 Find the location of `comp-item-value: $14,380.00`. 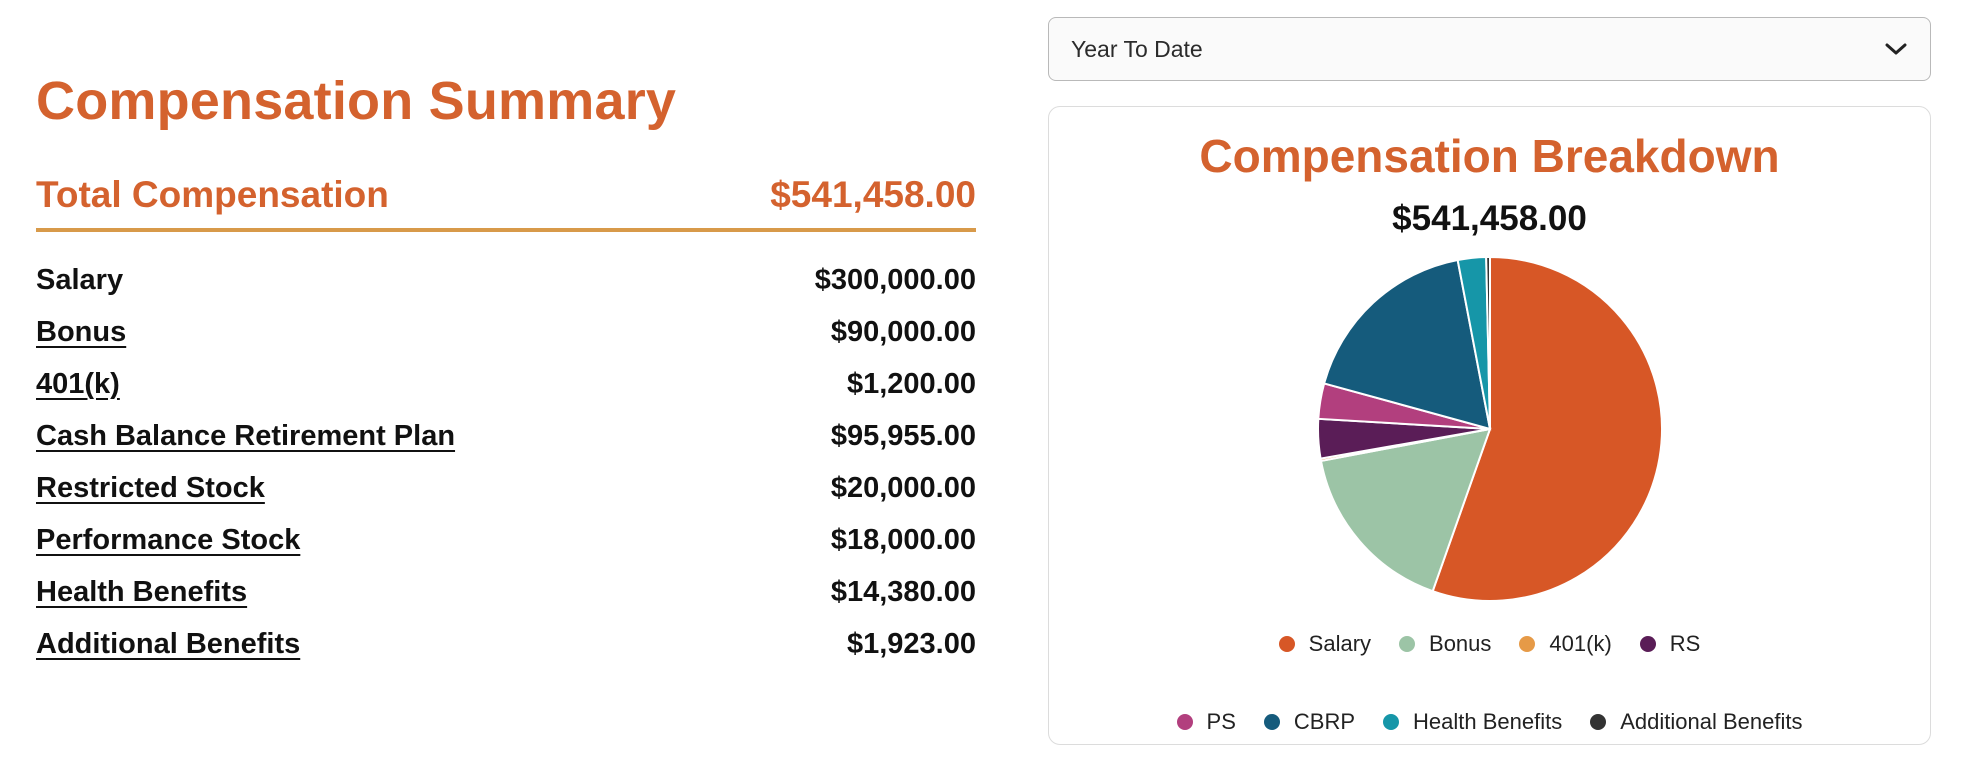

comp-item-value: $14,380.00 is located at coordinates (903, 591).